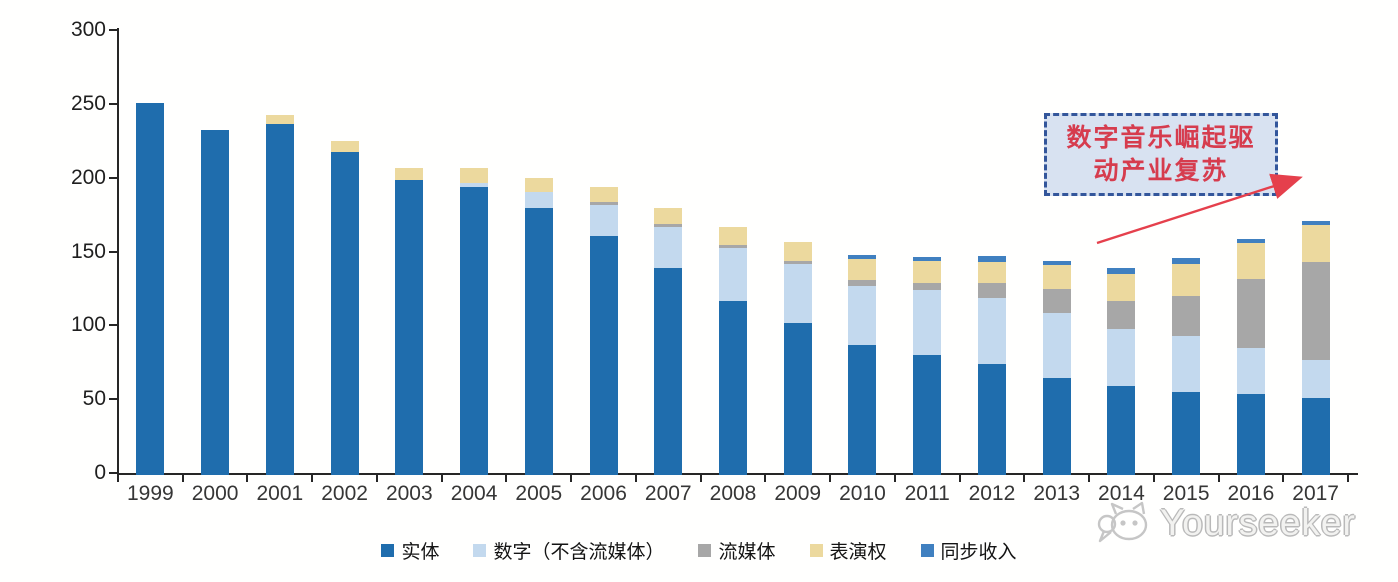 The height and width of the screenshot is (582, 1398). I want to click on x-tick-label: 2017, so click(1315, 493).